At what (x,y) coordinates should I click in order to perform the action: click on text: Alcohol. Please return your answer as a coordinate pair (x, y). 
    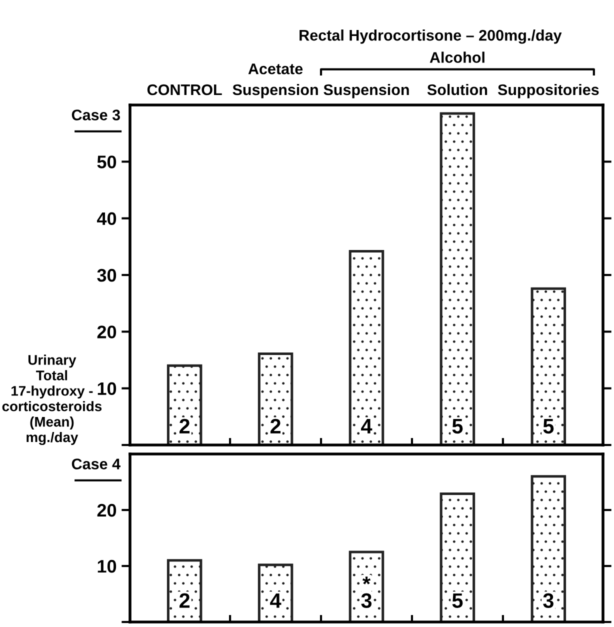
    Looking at the image, I should click on (457, 57).